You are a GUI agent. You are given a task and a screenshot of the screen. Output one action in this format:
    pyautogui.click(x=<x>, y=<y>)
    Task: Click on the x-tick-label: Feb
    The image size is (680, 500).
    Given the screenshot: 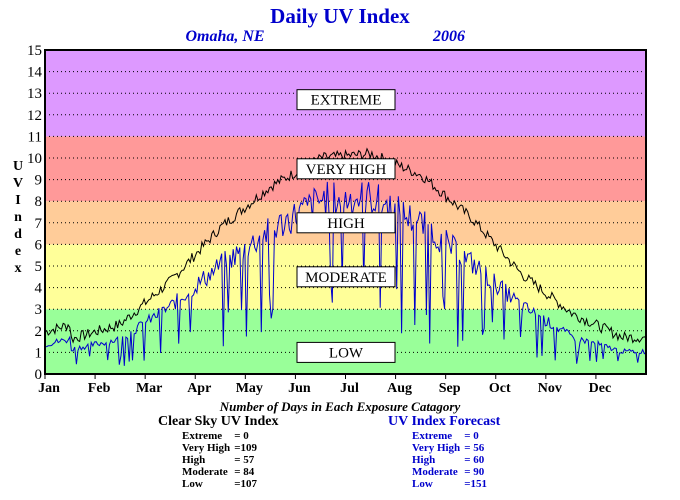 What is the action you would take?
    pyautogui.click(x=99, y=388)
    